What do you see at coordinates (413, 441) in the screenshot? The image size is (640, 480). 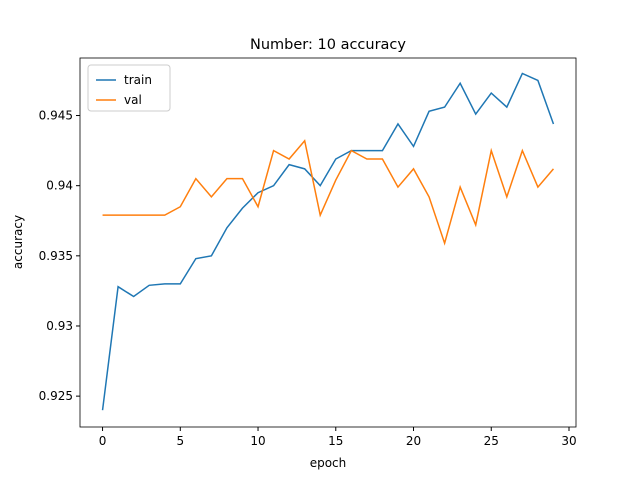 I see `x-tick-label: 20` at bounding box center [413, 441].